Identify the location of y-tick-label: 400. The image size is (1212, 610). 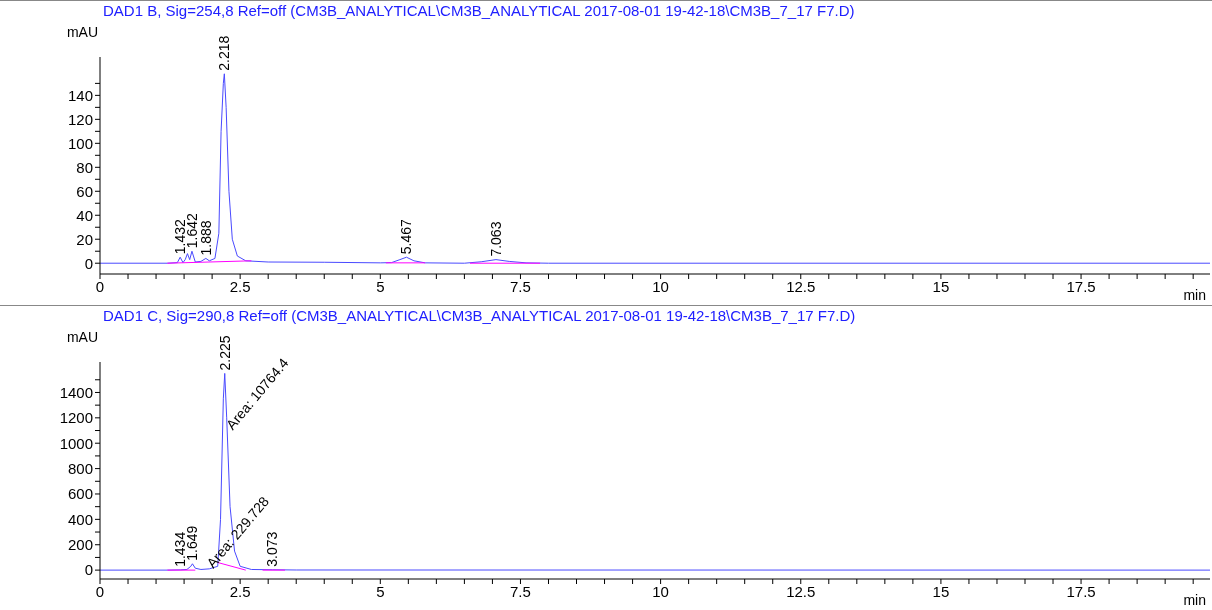
(80, 519).